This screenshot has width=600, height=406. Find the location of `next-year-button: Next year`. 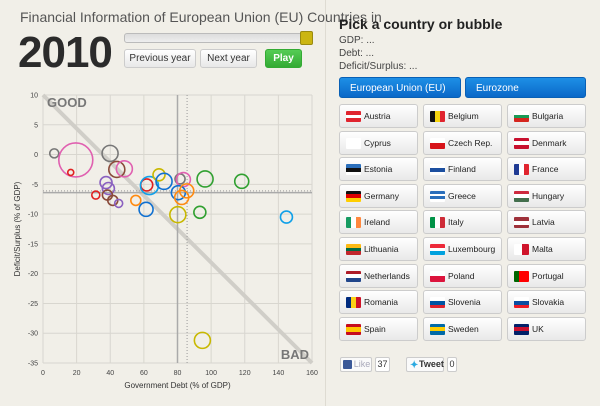

next-year-button: Next year is located at coordinates (228, 58).